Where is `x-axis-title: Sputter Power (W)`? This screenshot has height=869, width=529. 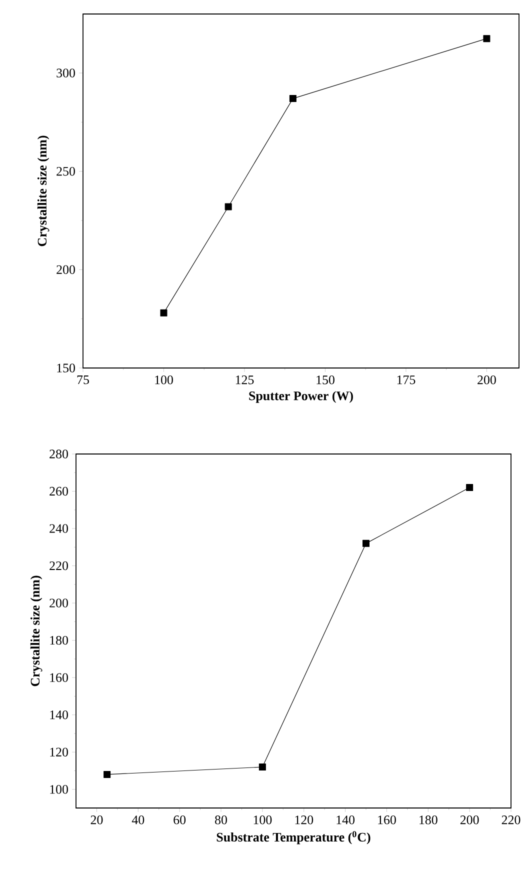
x-axis-title: Sputter Power (W) is located at coordinates (301, 397).